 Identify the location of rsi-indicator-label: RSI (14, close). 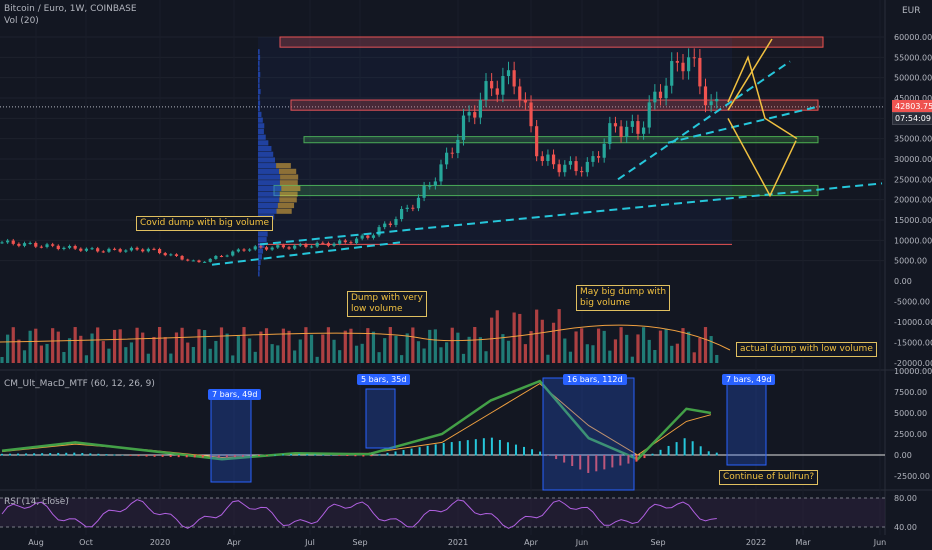
(36, 502).